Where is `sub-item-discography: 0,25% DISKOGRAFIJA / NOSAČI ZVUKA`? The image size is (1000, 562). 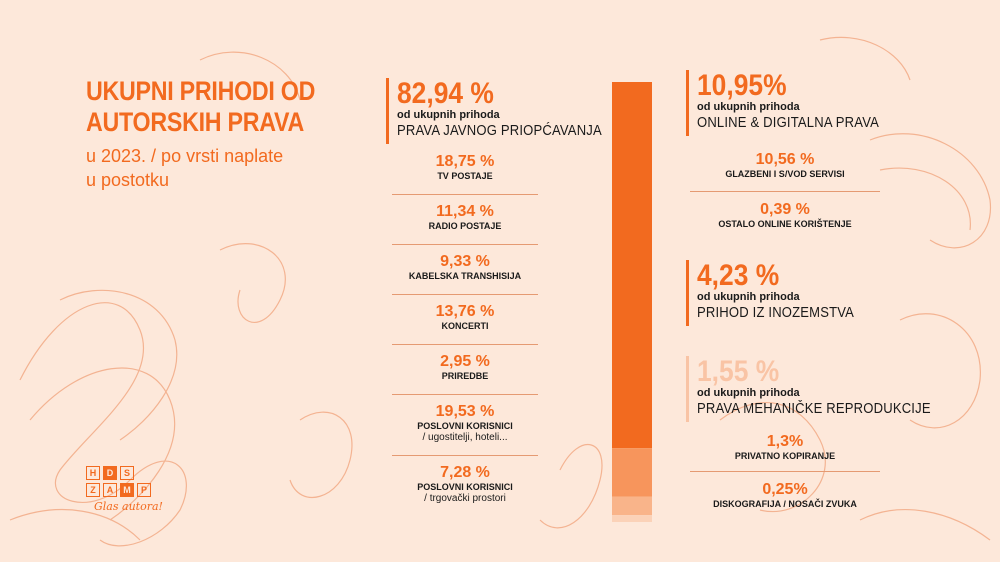 sub-item-discography: 0,25% DISKOGRAFIJA / NOSAČI ZVUKA is located at coordinates (785, 495).